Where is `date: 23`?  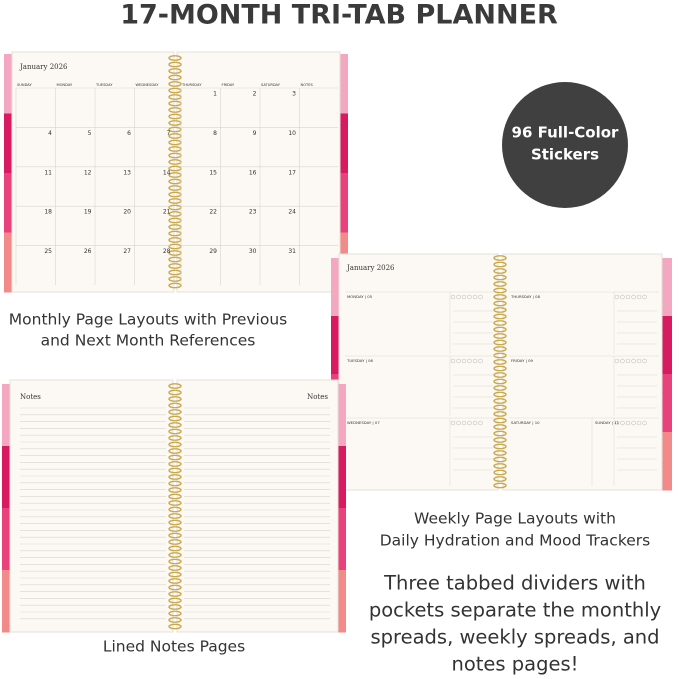
date: 23 is located at coordinates (253, 212).